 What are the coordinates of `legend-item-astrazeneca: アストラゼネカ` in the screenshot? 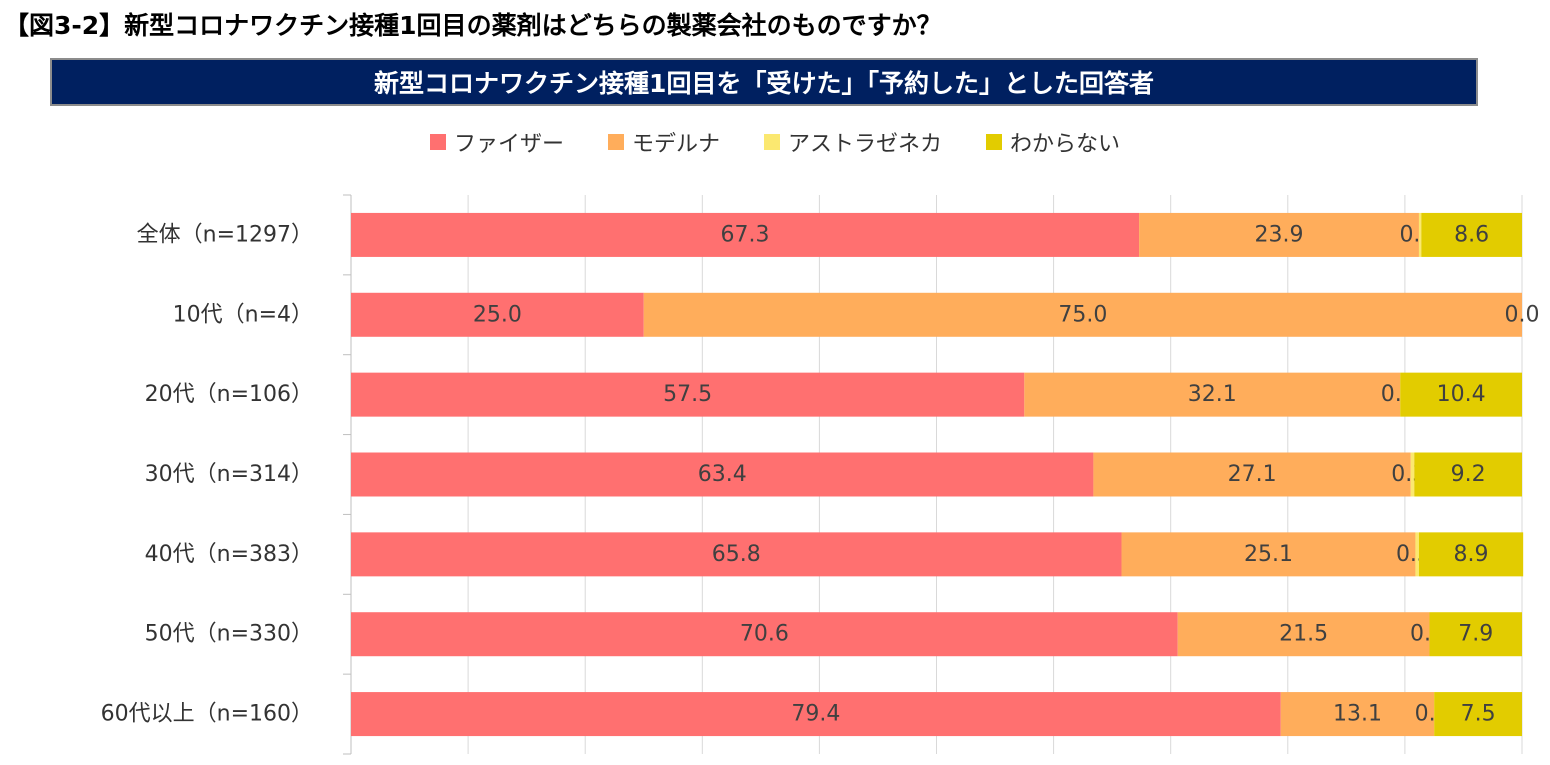 It's located at (853, 142).